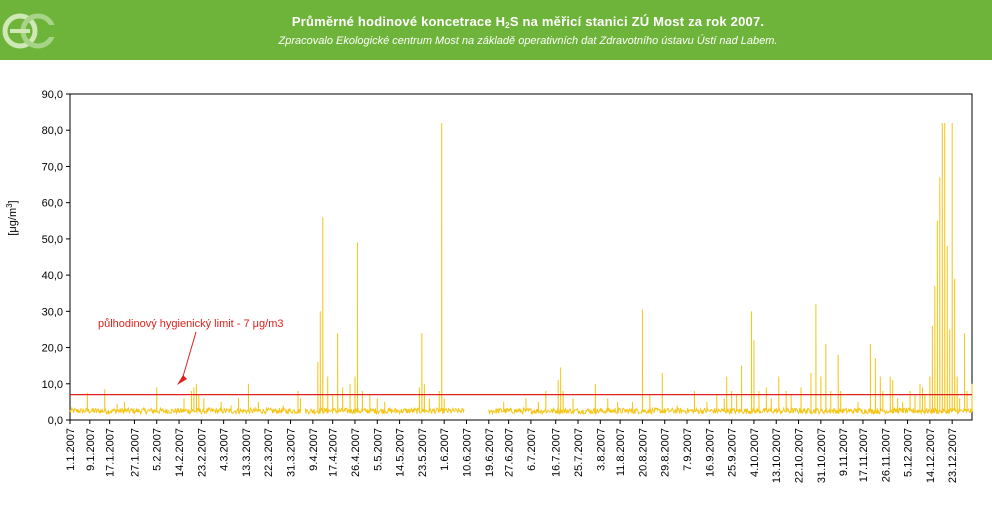 The height and width of the screenshot is (506, 992). I want to click on x-tick-label: 3.8.2007, so click(601, 449).